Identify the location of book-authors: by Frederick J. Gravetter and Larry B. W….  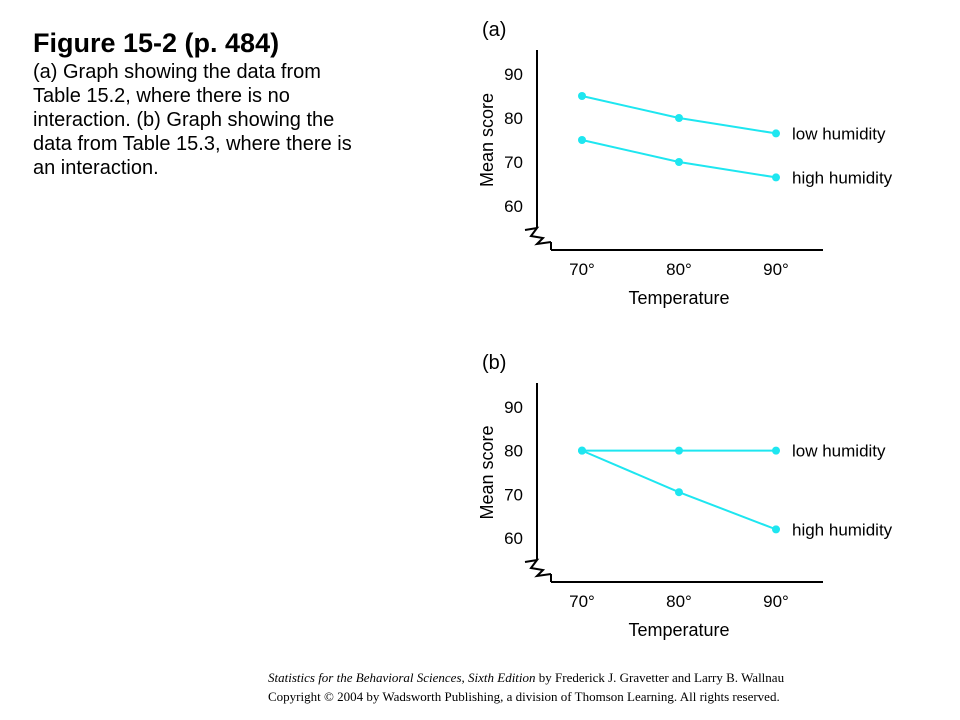
(660, 677).